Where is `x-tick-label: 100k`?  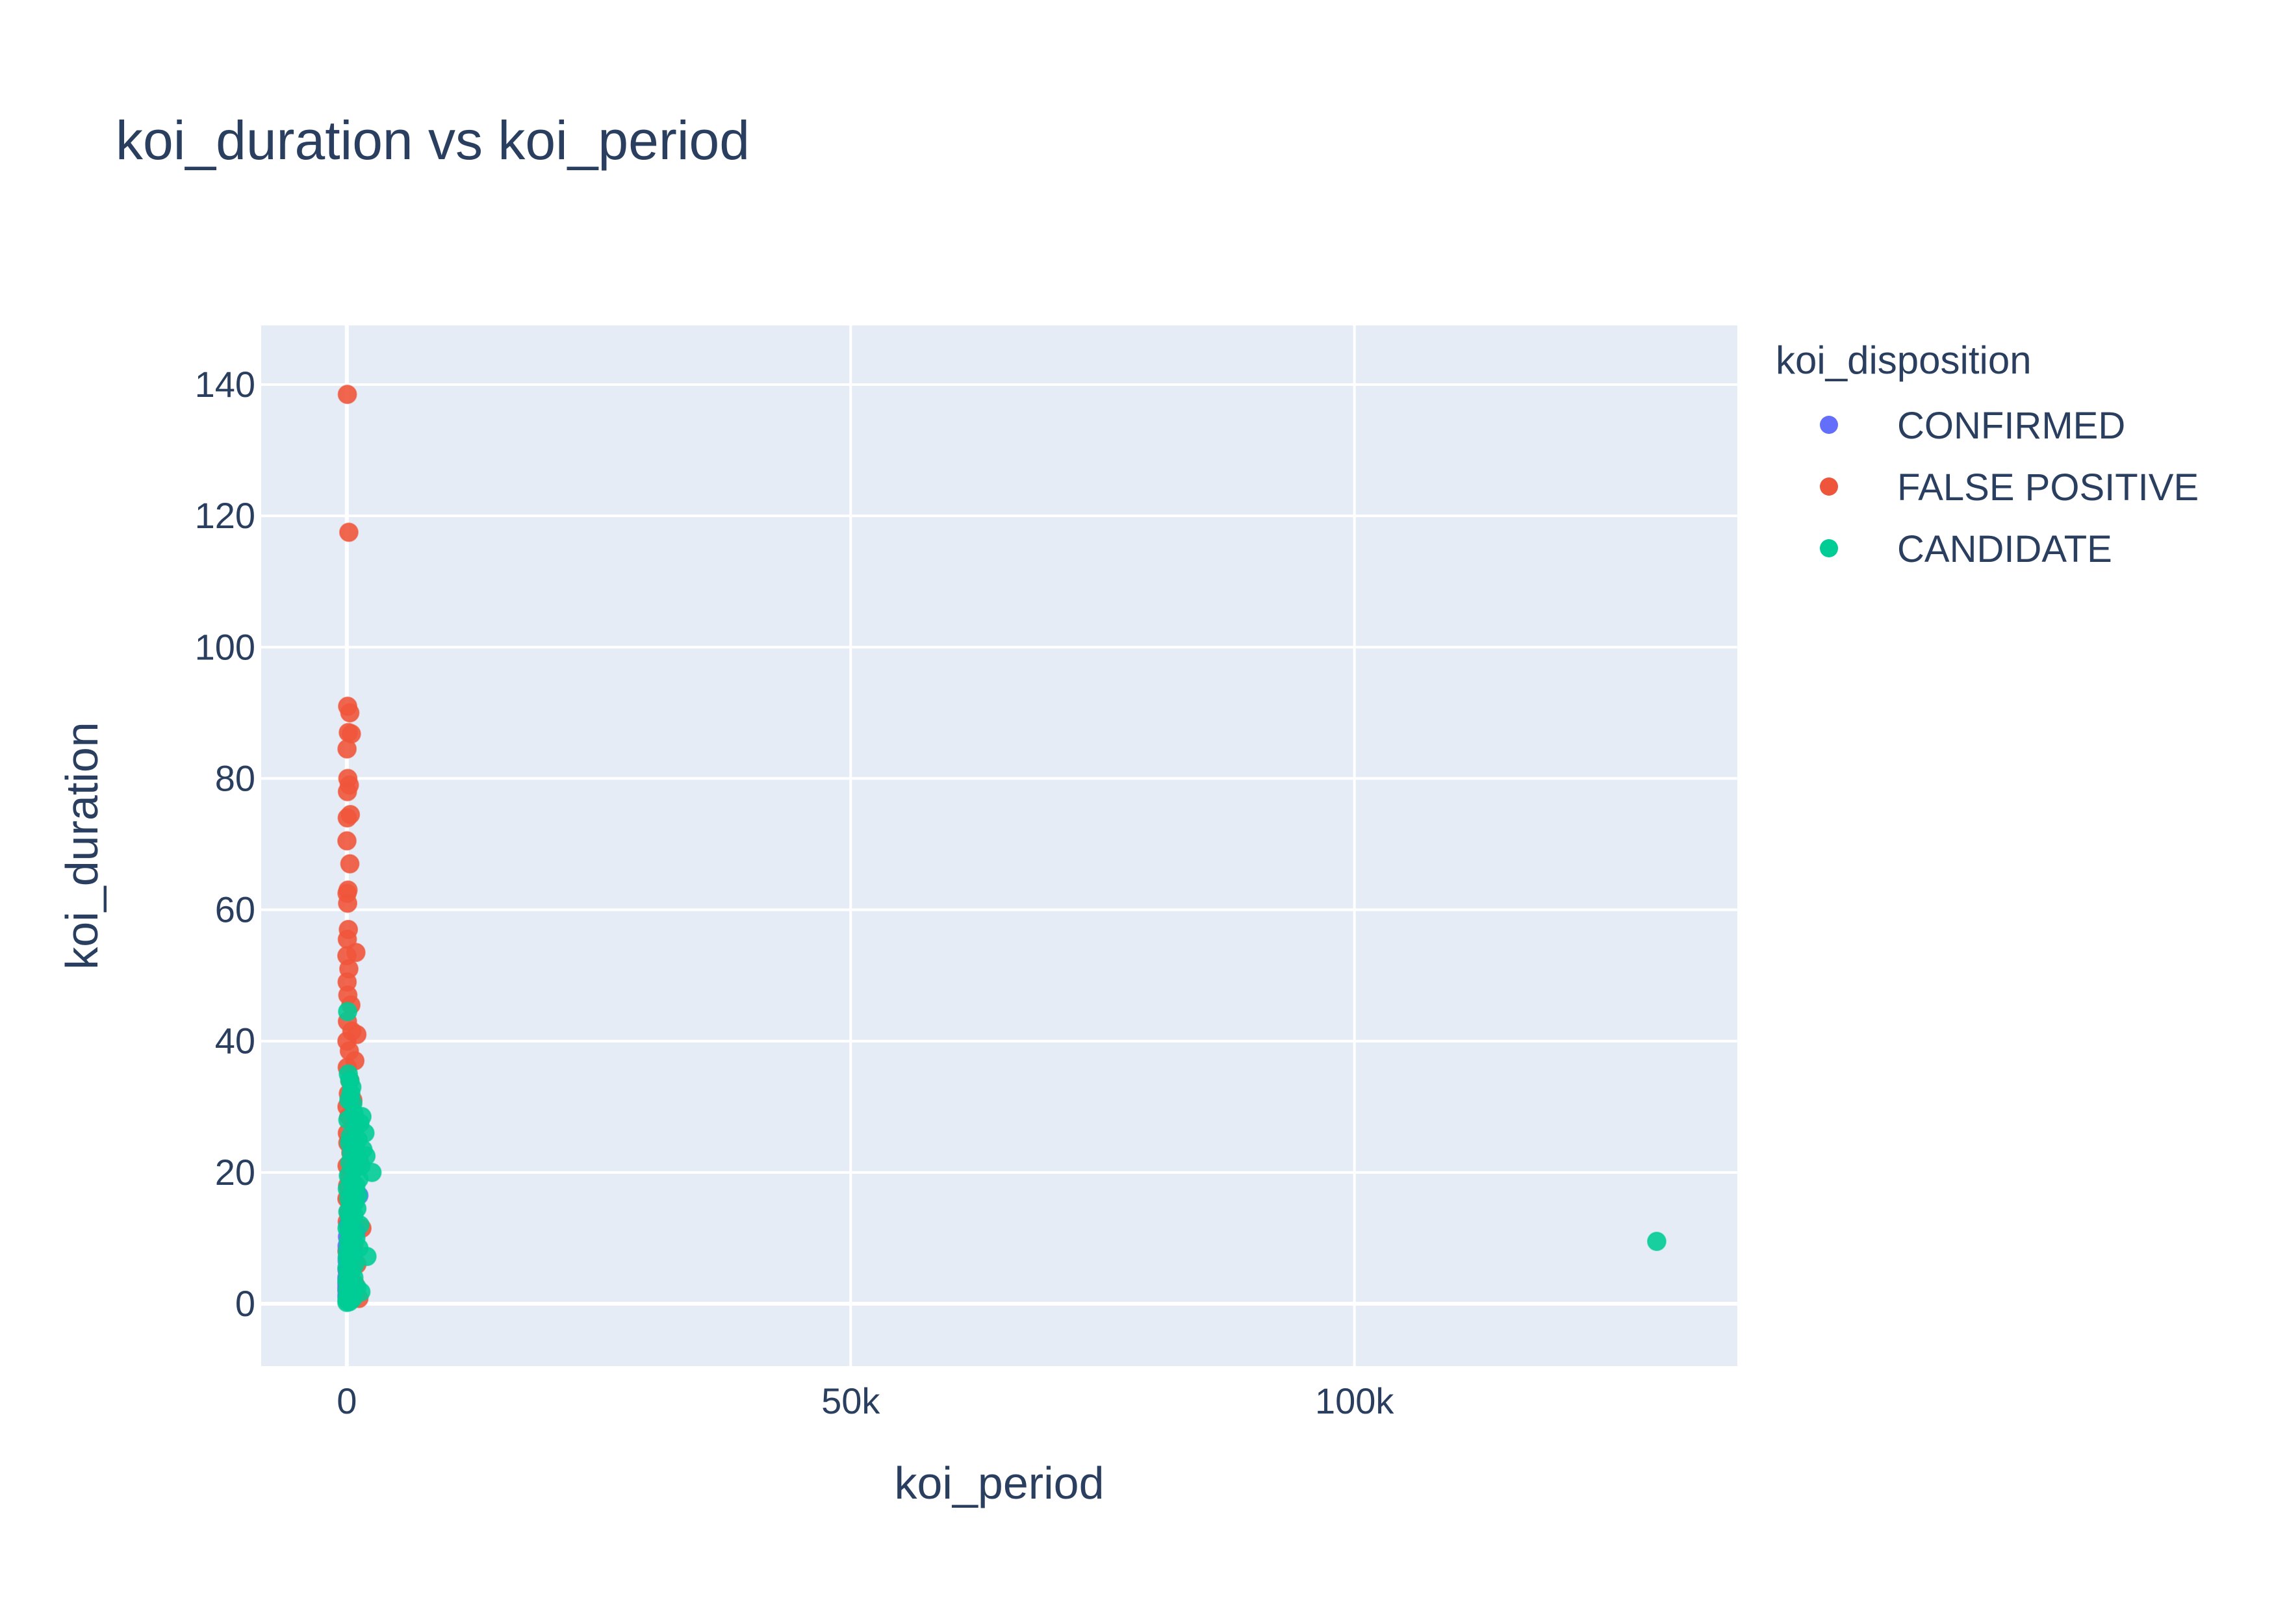
x-tick-label: 100k is located at coordinates (1354, 1400).